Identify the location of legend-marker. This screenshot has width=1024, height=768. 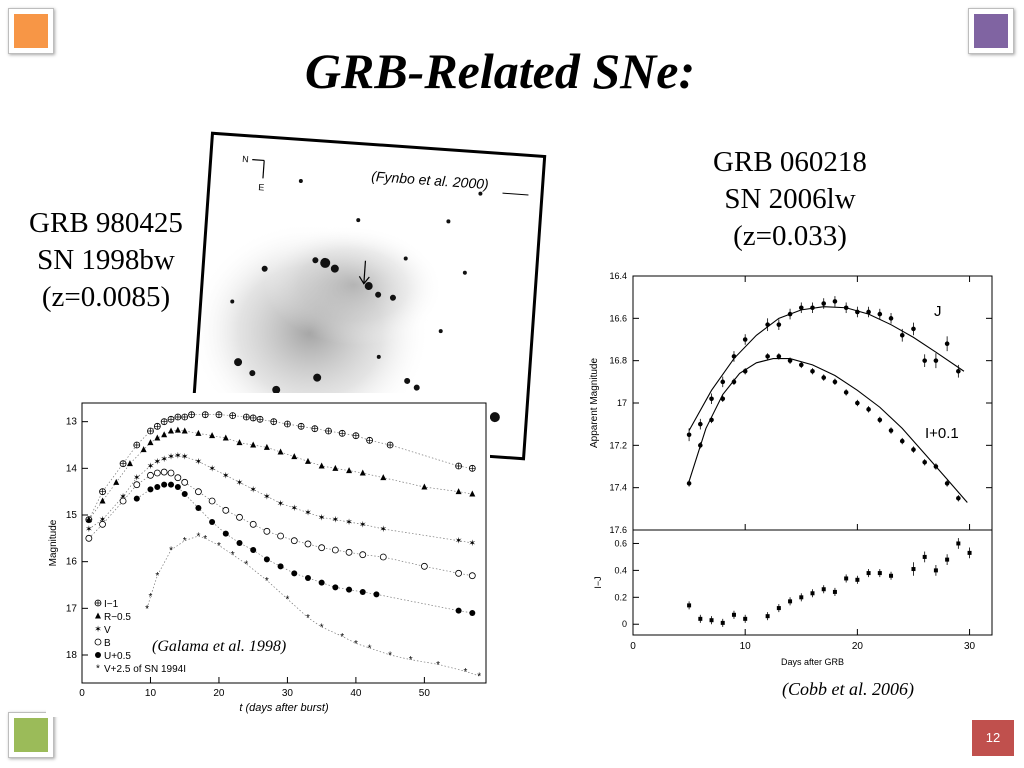
(98, 655).